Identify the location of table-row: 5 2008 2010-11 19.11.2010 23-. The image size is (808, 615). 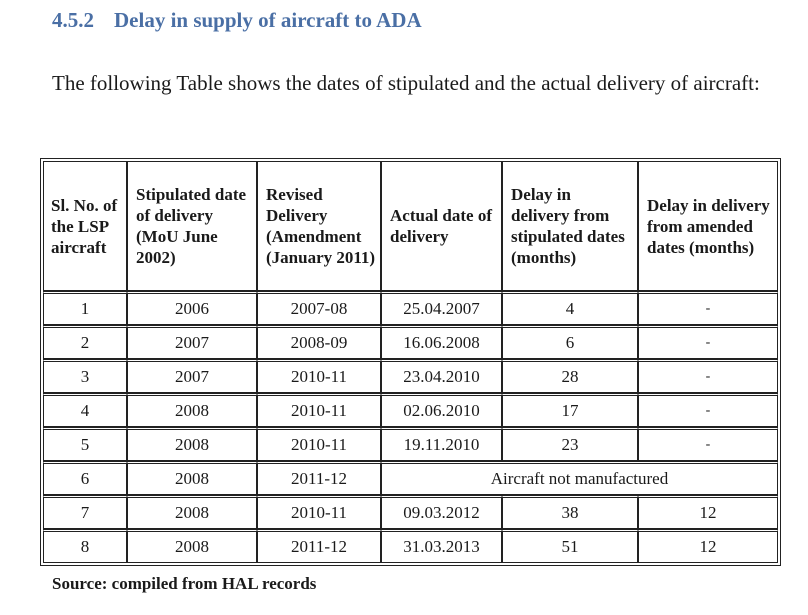
(410, 444).